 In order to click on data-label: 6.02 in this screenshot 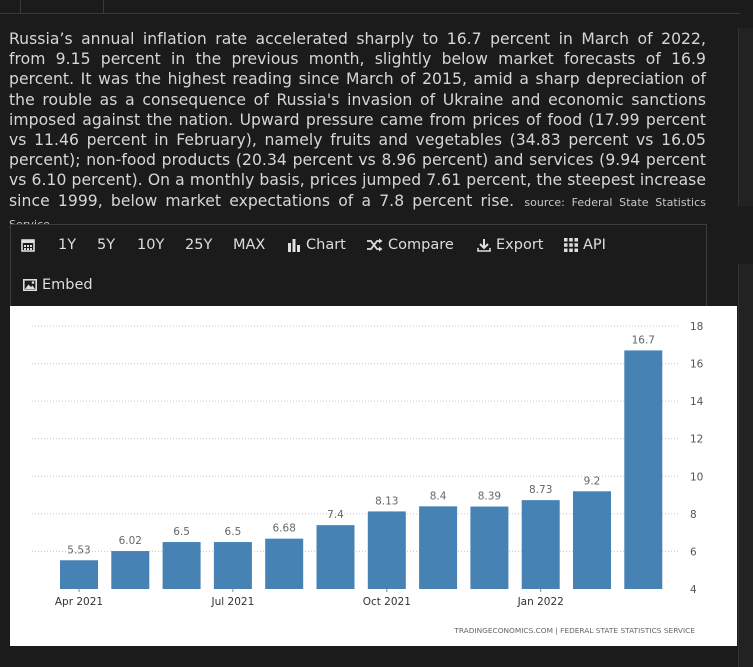, I will do `click(130, 541)`.